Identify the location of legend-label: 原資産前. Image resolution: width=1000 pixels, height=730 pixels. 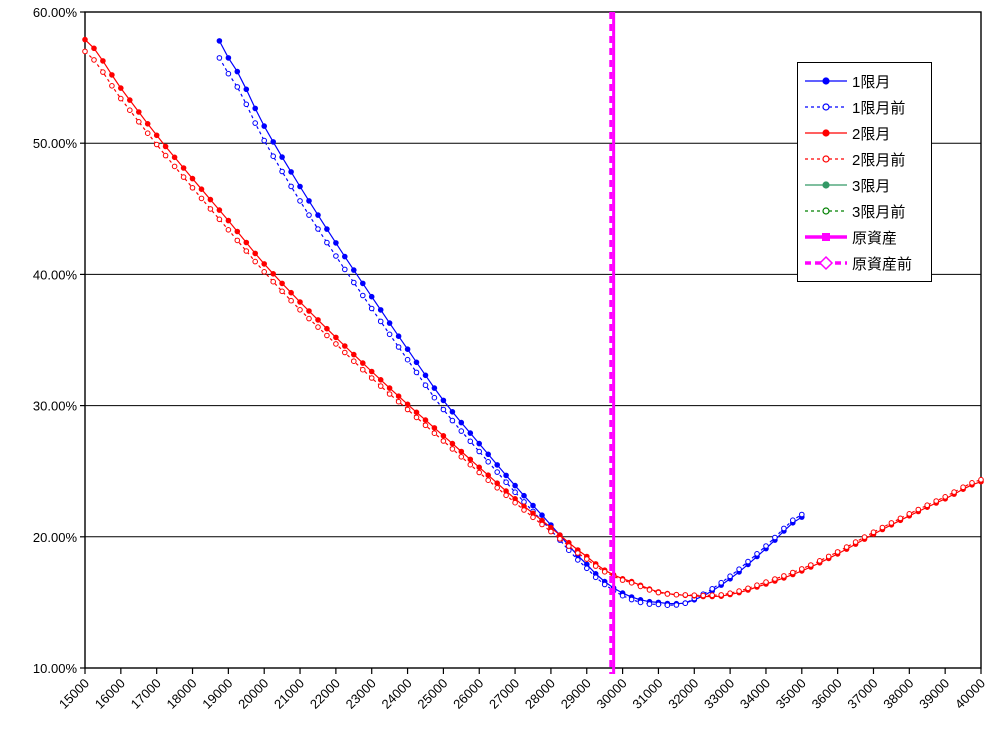
(882, 264).